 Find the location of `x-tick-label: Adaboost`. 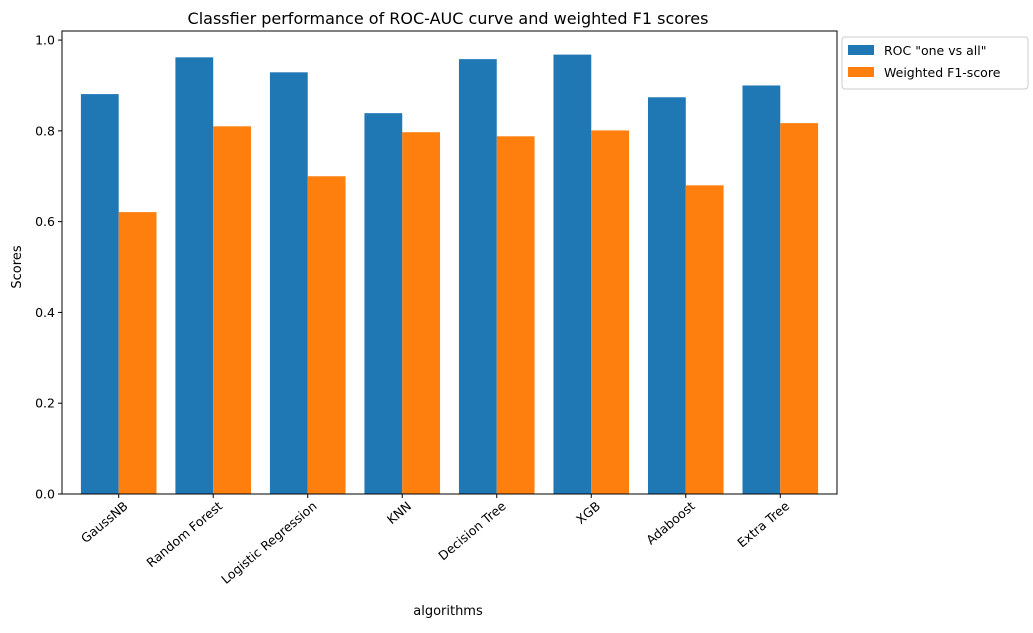

x-tick-label: Adaboost is located at coordinates (670, 522).